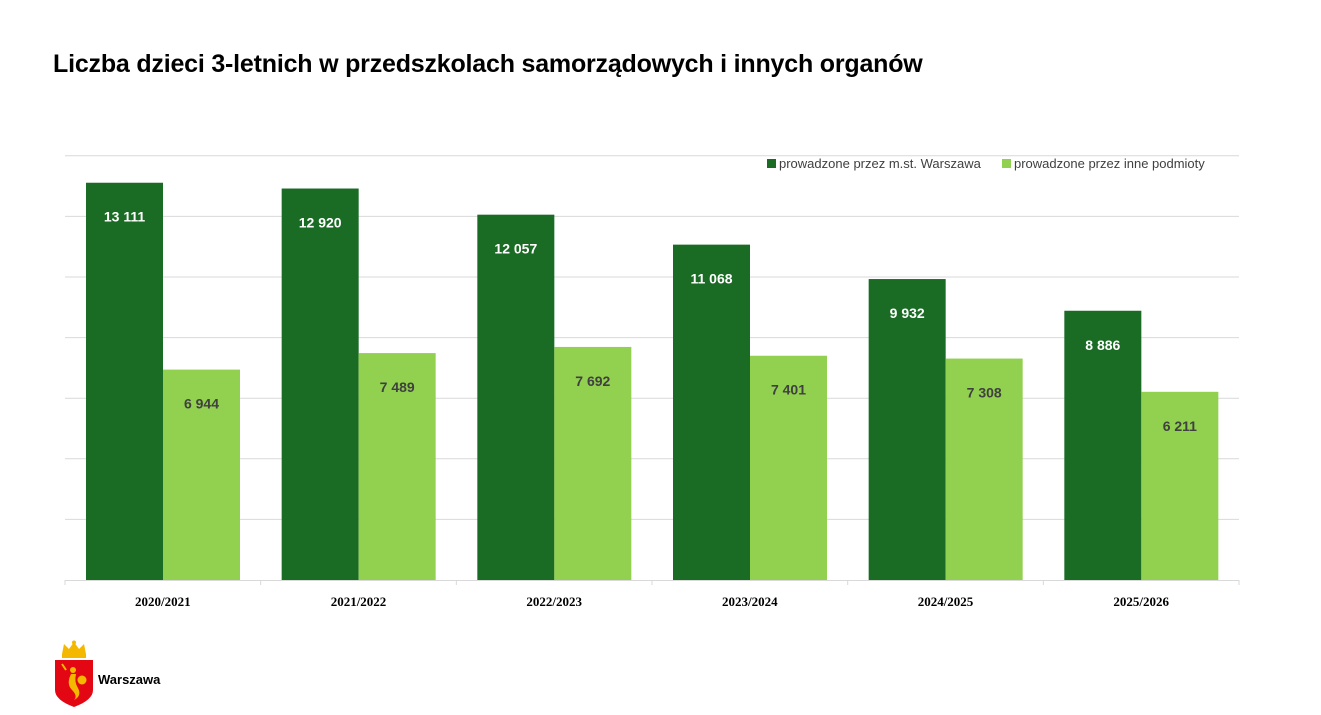 Image resolution: width=1321 pixels, height=715 pixels. I want to click on legend-label-inne: prowadzone przez inne podmioty, so click(1109, 163).